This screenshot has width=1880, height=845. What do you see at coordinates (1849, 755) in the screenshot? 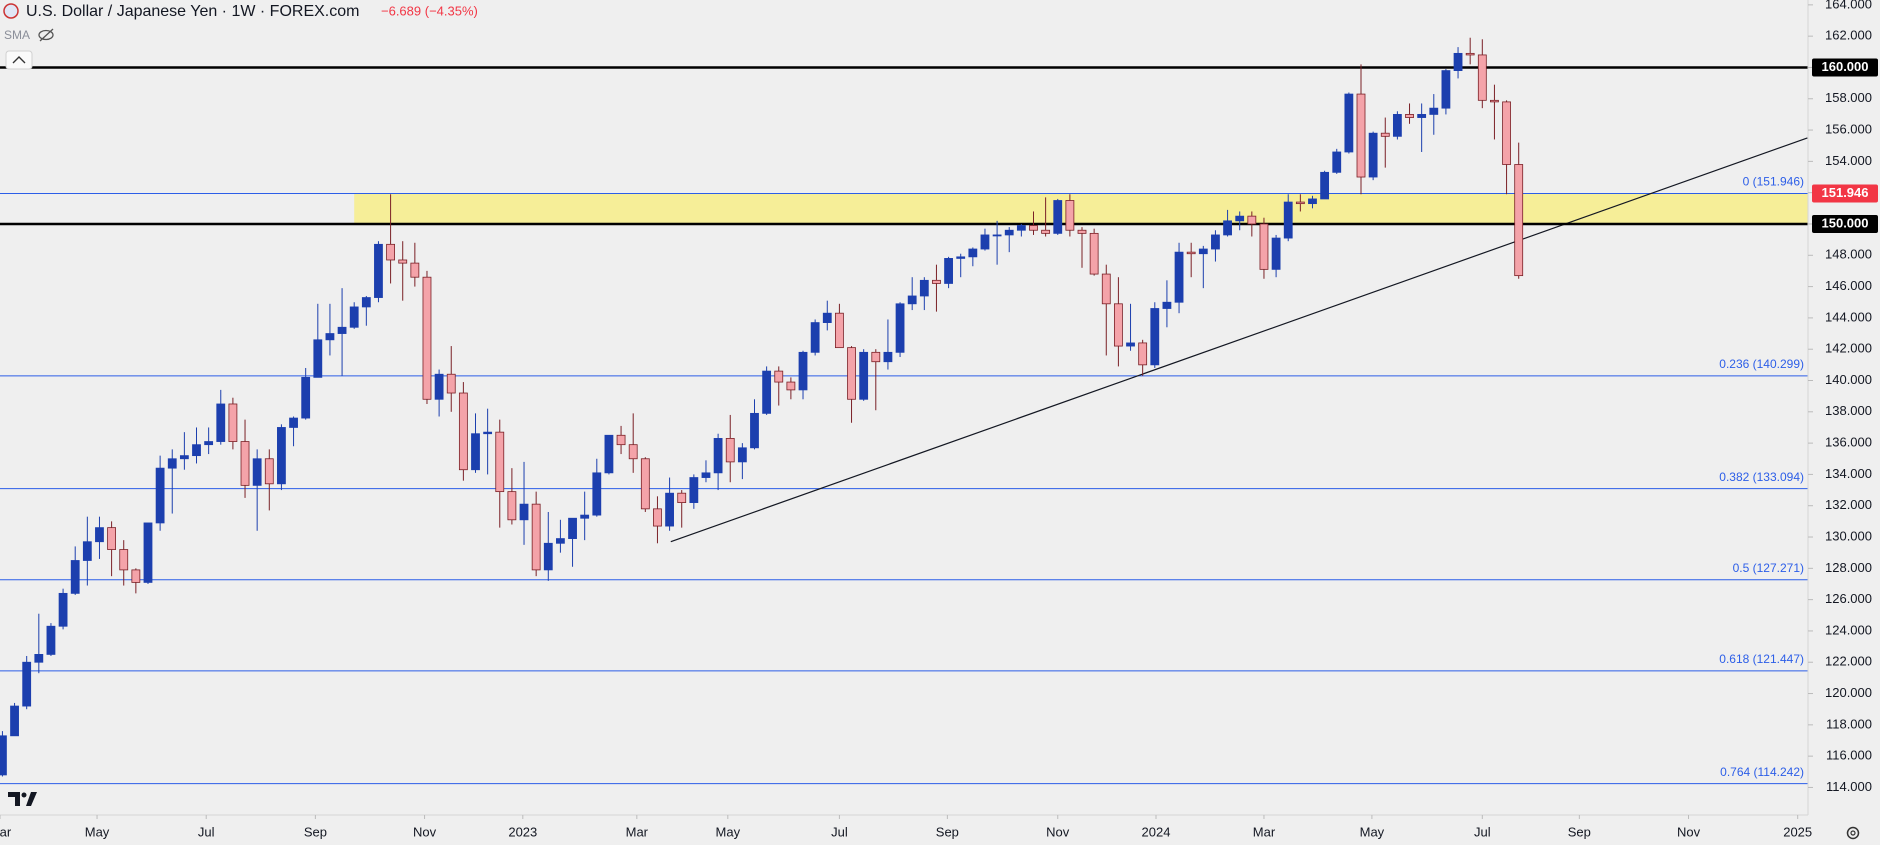
I see `y-tick-label: 116.000` at bounding box center [1849, 755].